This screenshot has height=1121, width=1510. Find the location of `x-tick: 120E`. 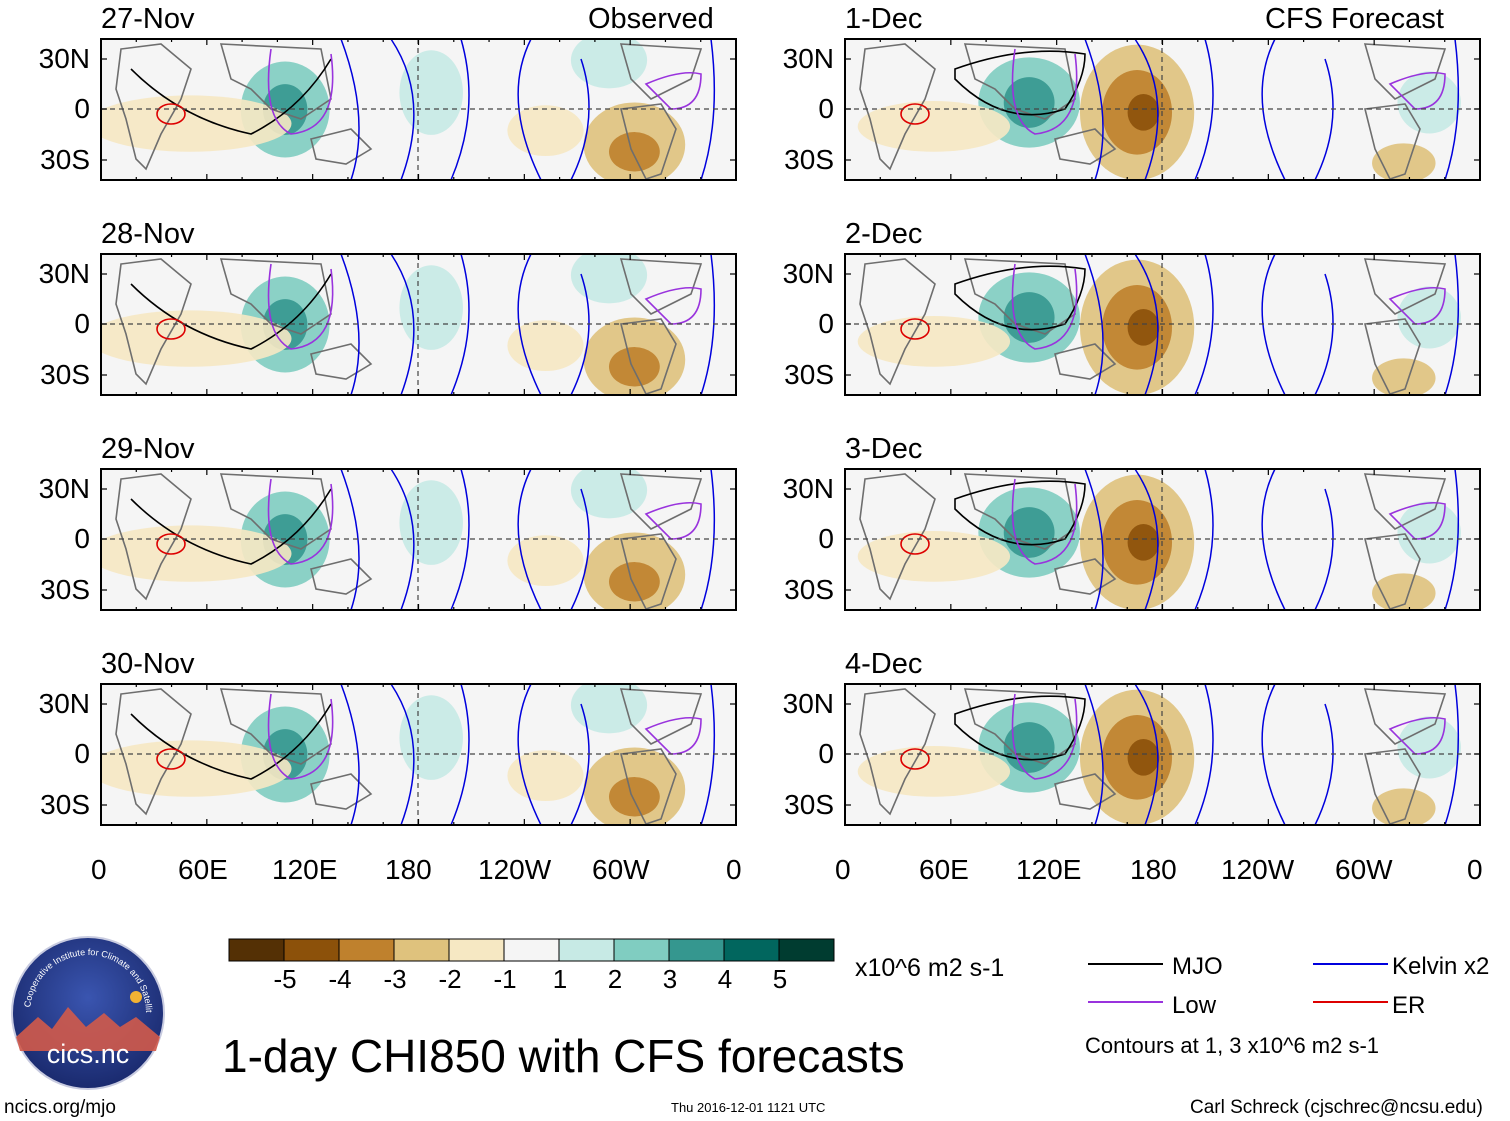

x-tick: 120E is located at coordinates (1049, 869).